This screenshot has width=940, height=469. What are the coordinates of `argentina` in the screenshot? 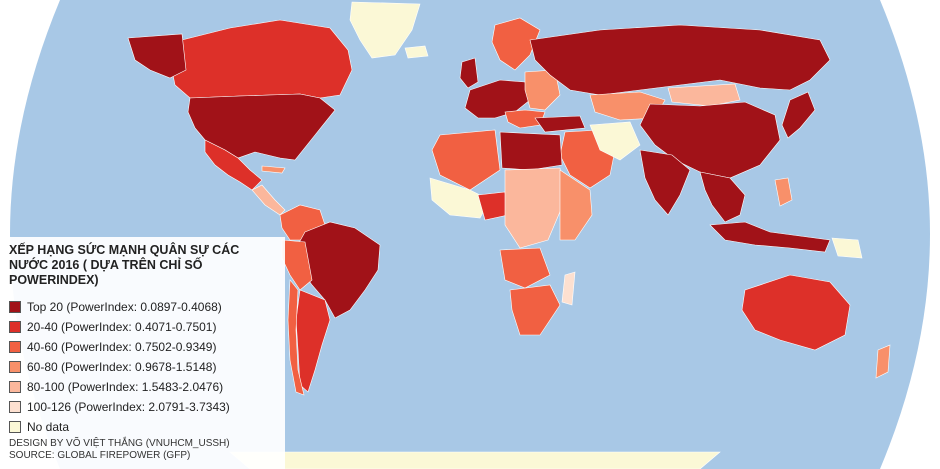 It's located at (313, 341).